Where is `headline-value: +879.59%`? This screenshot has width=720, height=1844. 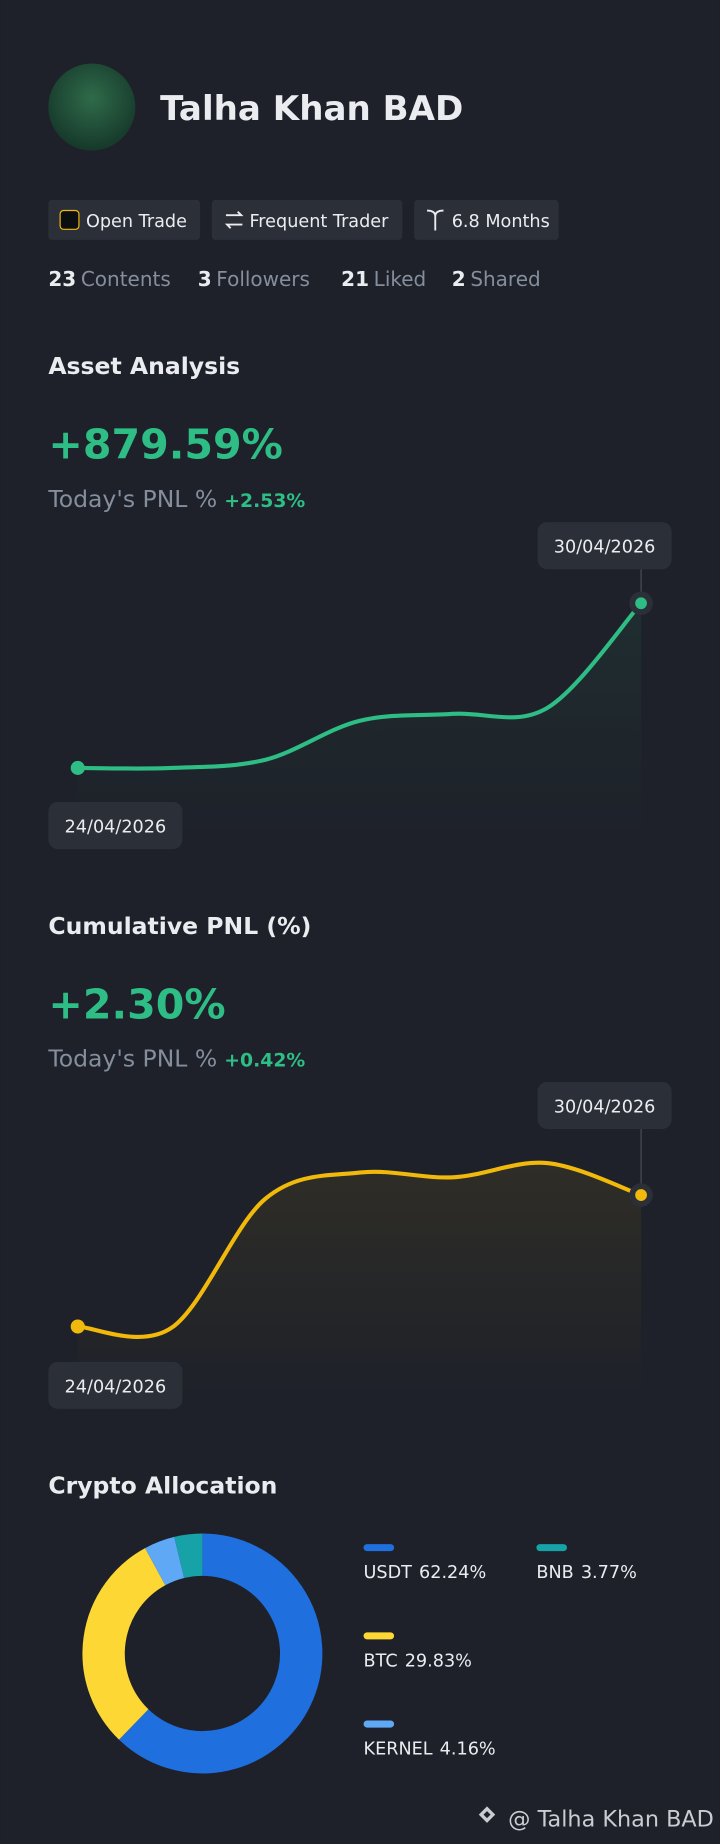 headline-value: +879.59% is located at coordinates (165, 445).